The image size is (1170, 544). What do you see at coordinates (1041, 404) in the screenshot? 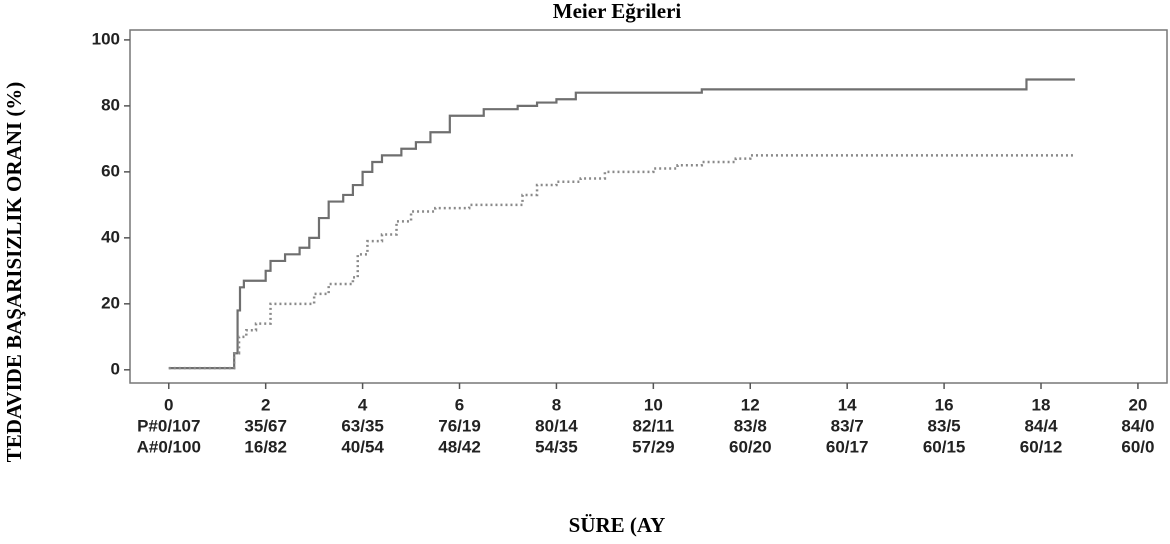
I see `x-tick-label: 18` at bounding box center [1041, 404].